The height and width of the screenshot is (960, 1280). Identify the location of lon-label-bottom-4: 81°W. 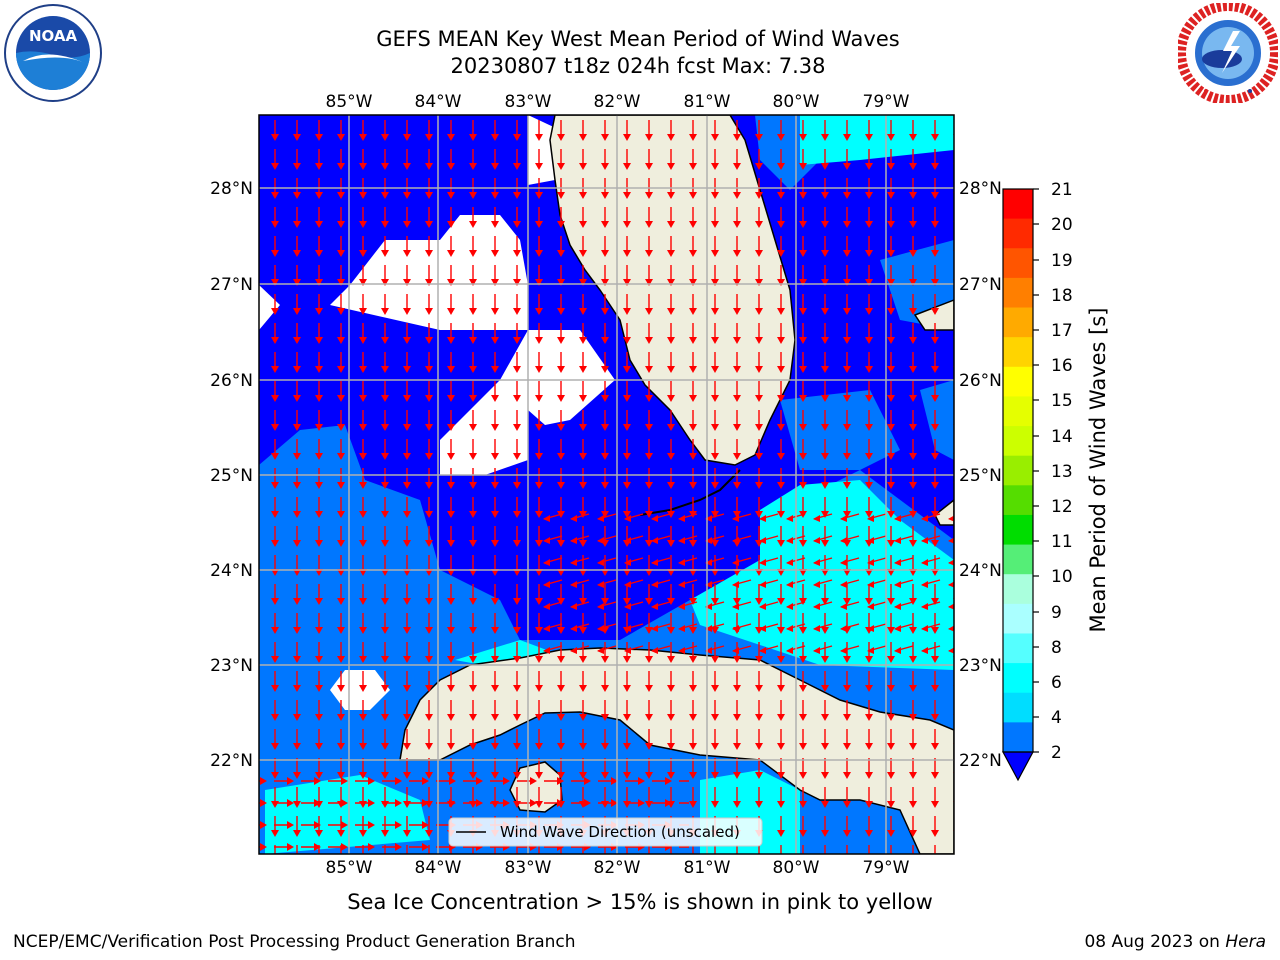
(707, 868).